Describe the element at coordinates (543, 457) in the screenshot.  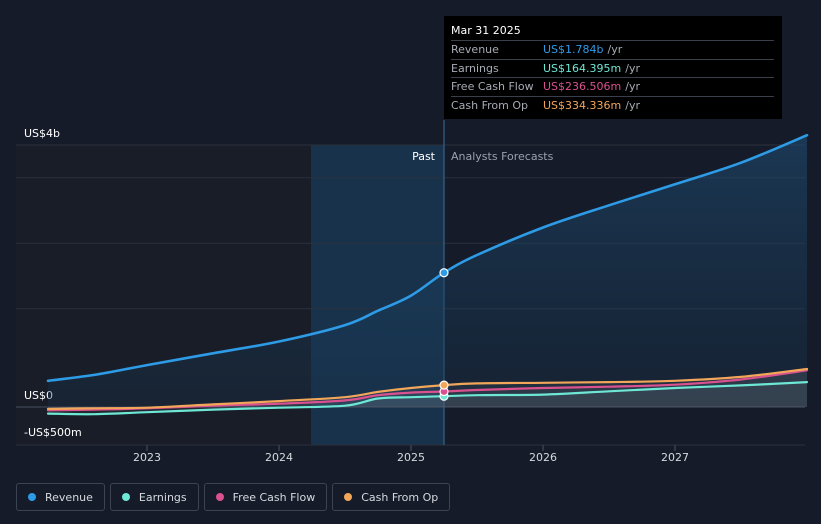
I see `x-tick-label: 2026` at that location.